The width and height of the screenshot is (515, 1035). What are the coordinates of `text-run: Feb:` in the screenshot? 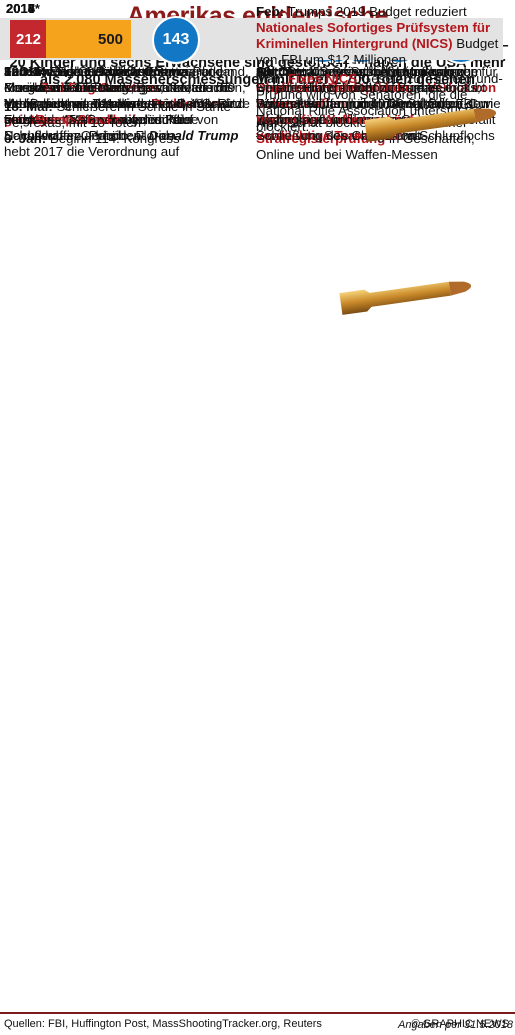 It's located at (270, 11).